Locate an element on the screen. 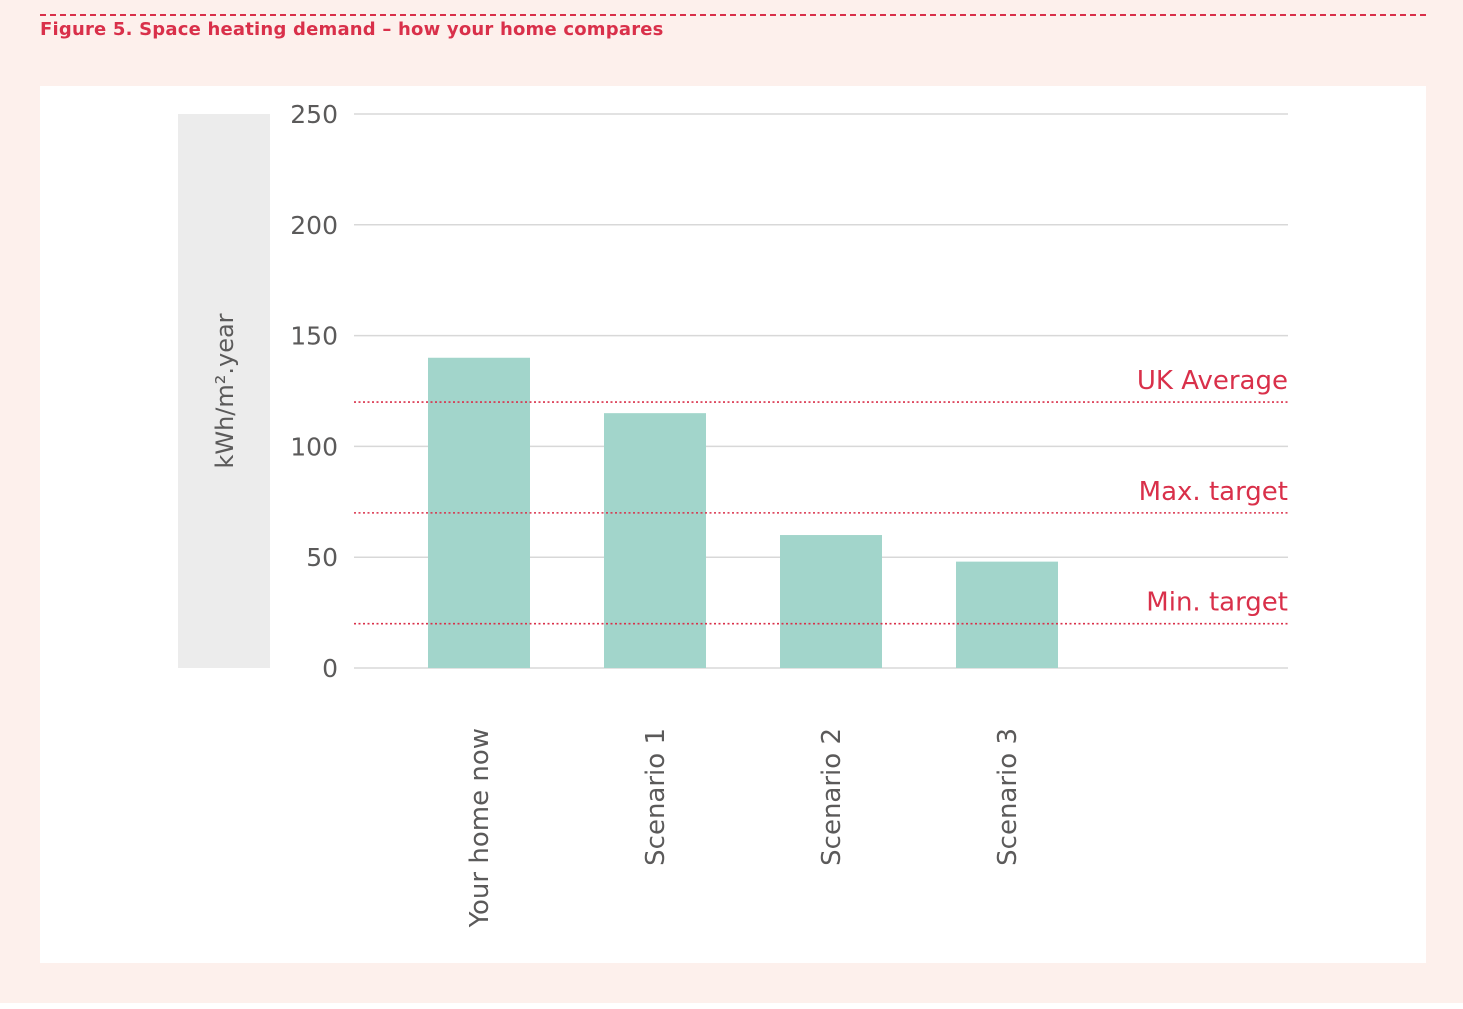 Image resolution: width=1463 pixels, height=1009 pixels. y-tick-label: 150 is located at coordinates (314, 336).